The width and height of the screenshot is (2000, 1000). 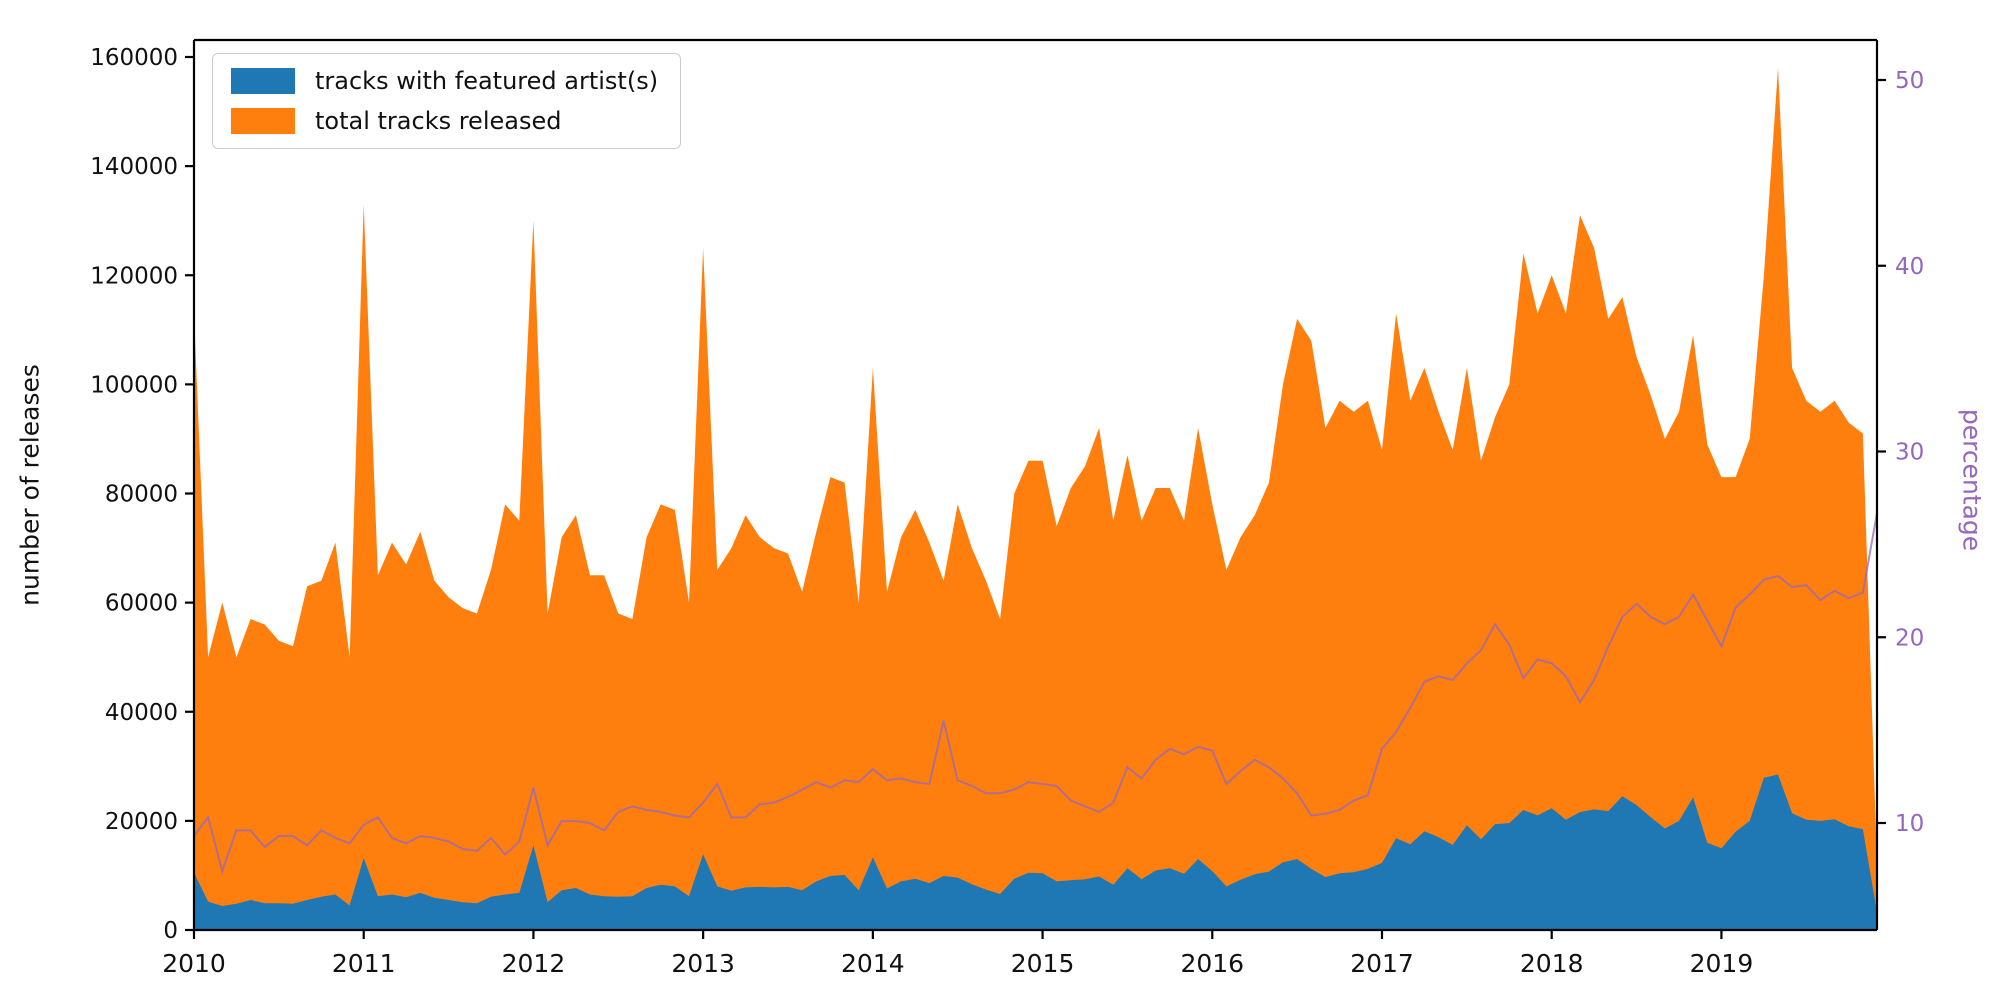 I want to click on y-left-tick-label: 60000, so click(x=141, y=604).